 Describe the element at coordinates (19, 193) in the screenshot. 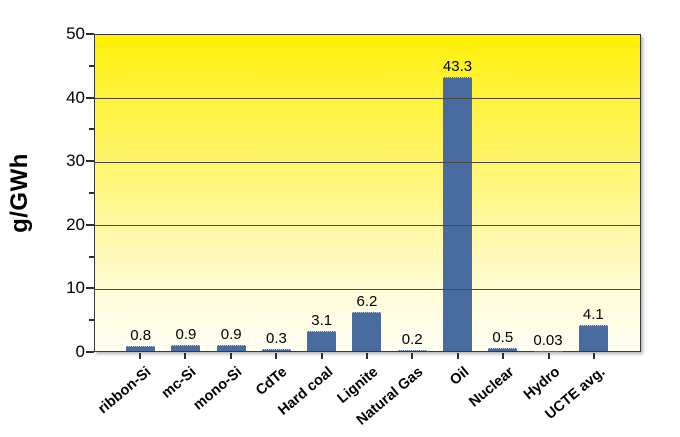

I see `y-axis-title: g/GWh` at that location.